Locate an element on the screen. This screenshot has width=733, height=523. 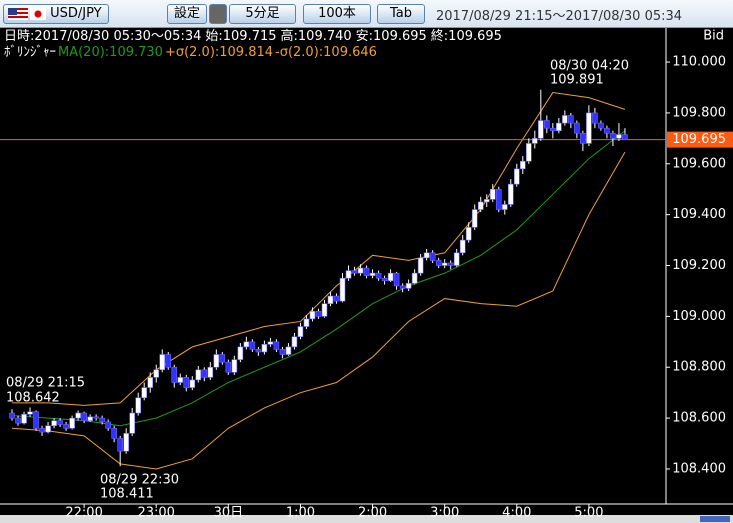
annotation-price: 109.891 is located at coordinates (577, 80).